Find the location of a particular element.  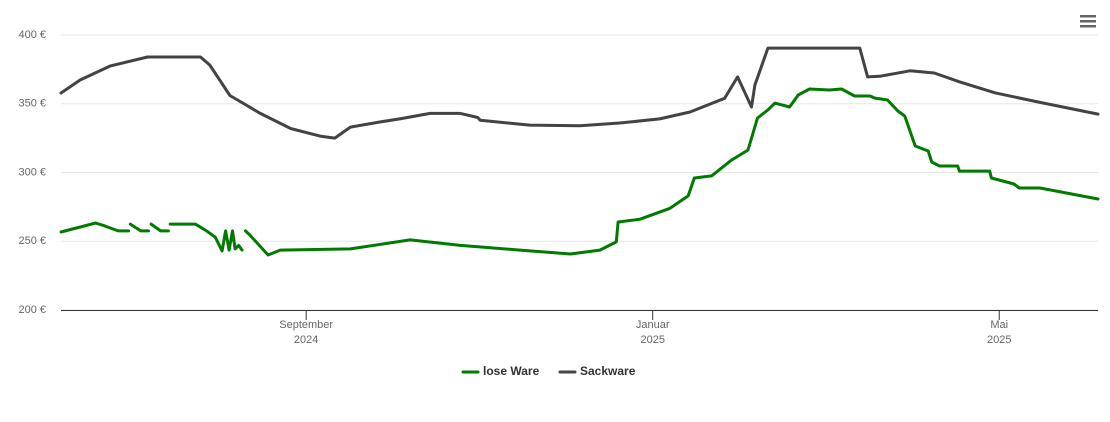

y-tick-label: 250 € is located at coordinates (32, 241).